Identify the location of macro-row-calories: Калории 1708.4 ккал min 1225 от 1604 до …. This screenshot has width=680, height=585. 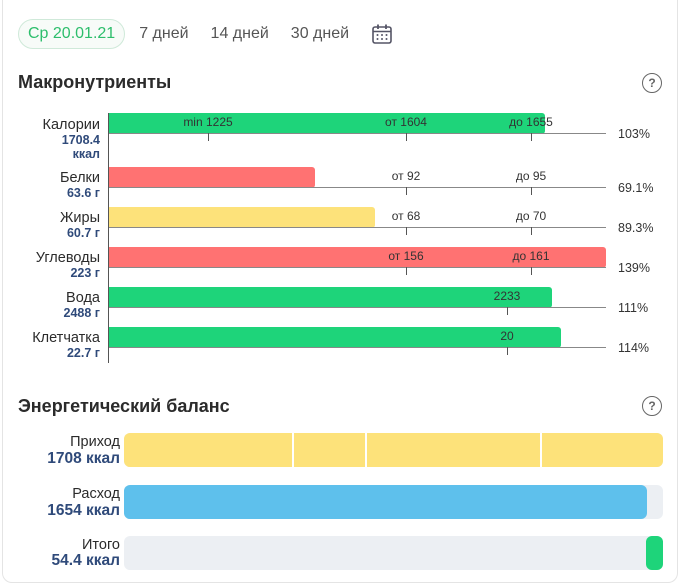
(340, 137).